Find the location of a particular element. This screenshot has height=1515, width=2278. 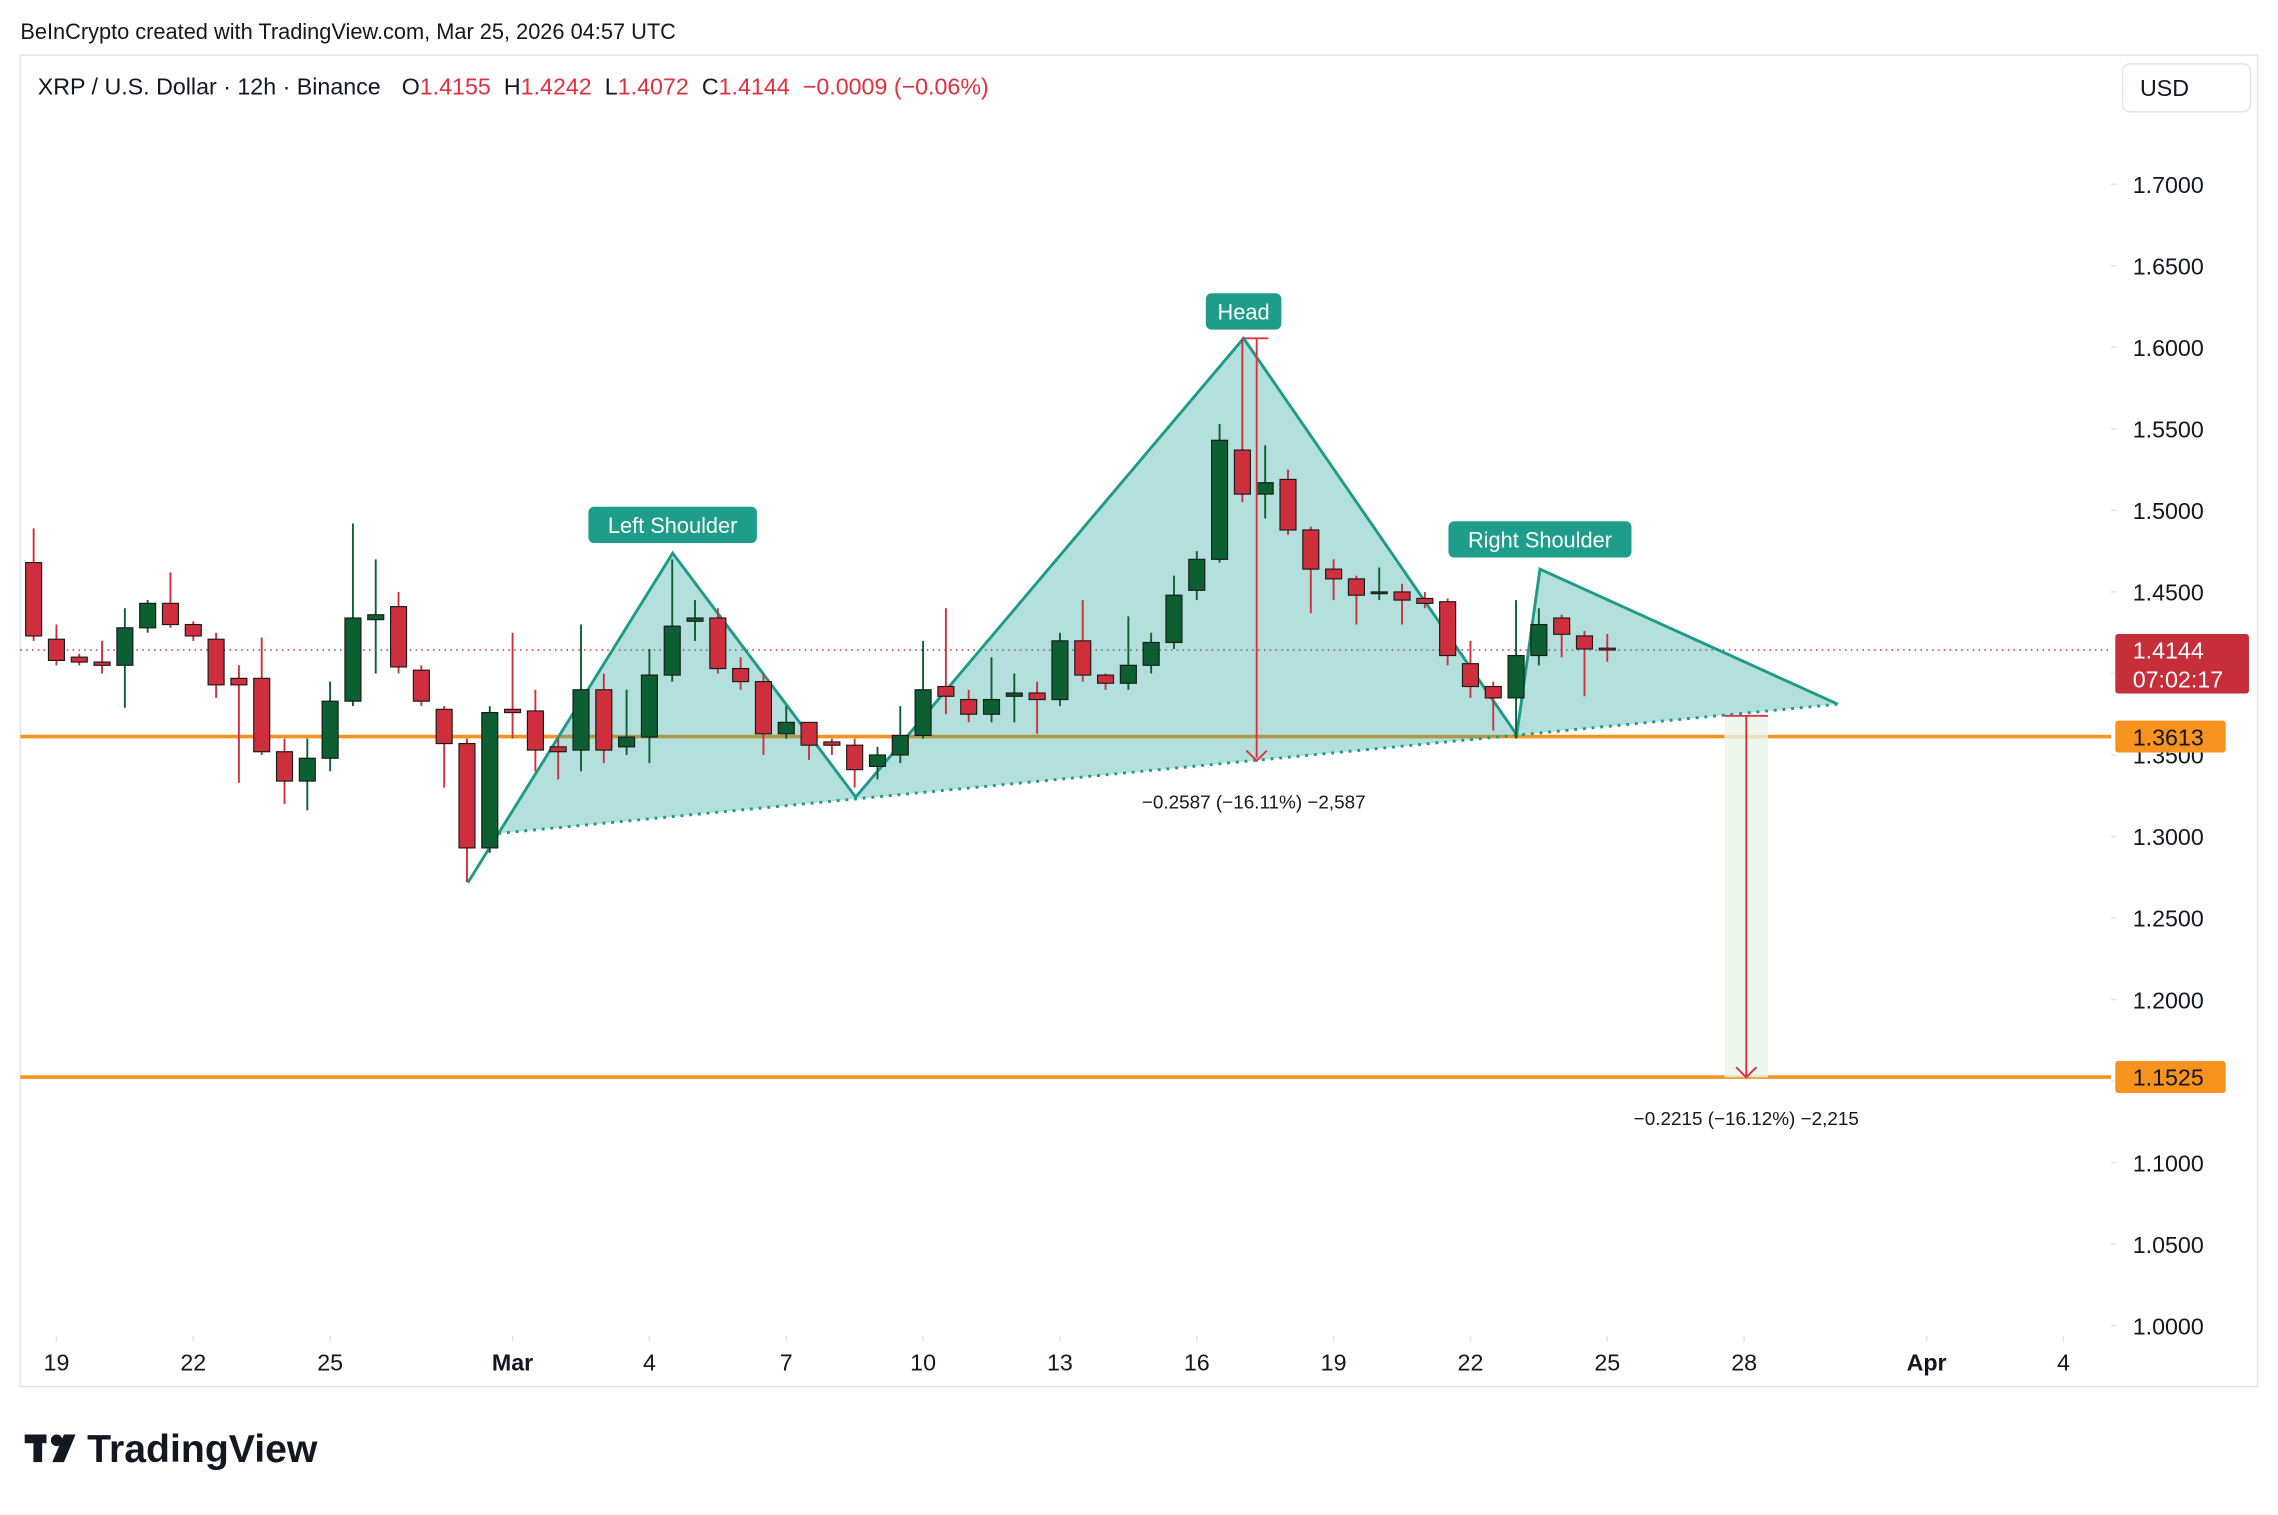

x-tick-label: 7 is located at coordinates (786, 1363).